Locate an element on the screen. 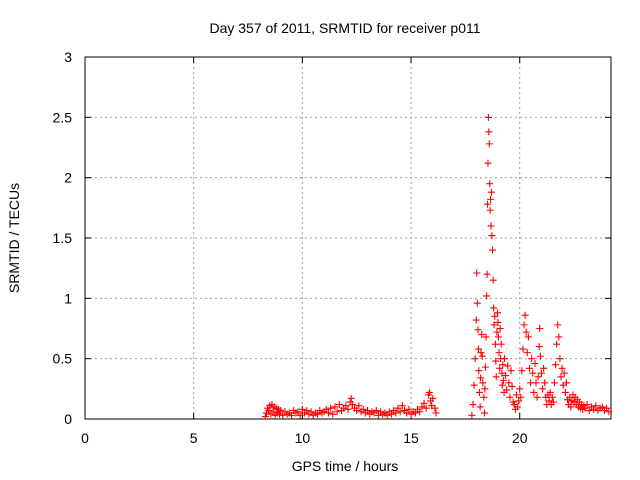 The width and height of the screenshot is (640, 480). x-axis-label: GPS time / hours is located at coordinates (345, 466).